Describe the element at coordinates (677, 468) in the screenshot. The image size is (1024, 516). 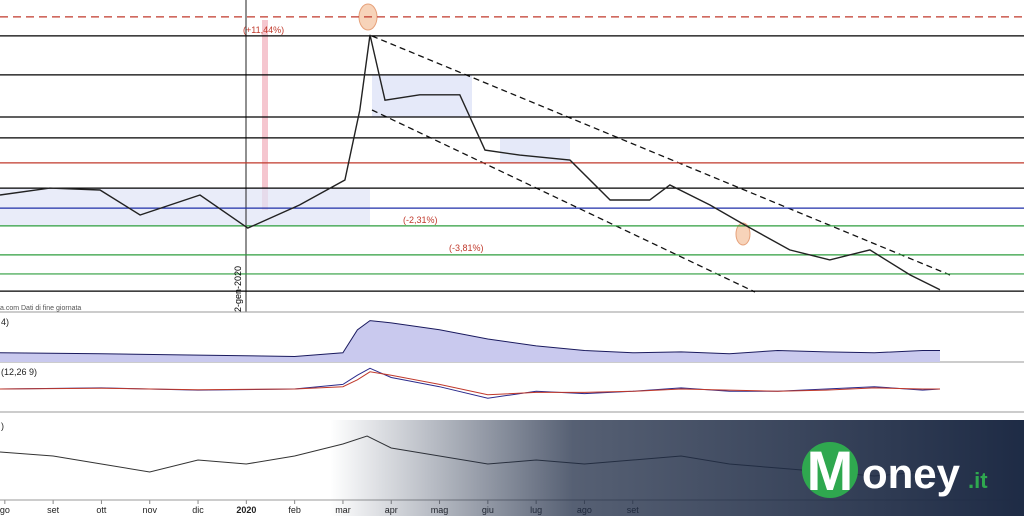
I see `overlay` at that location.